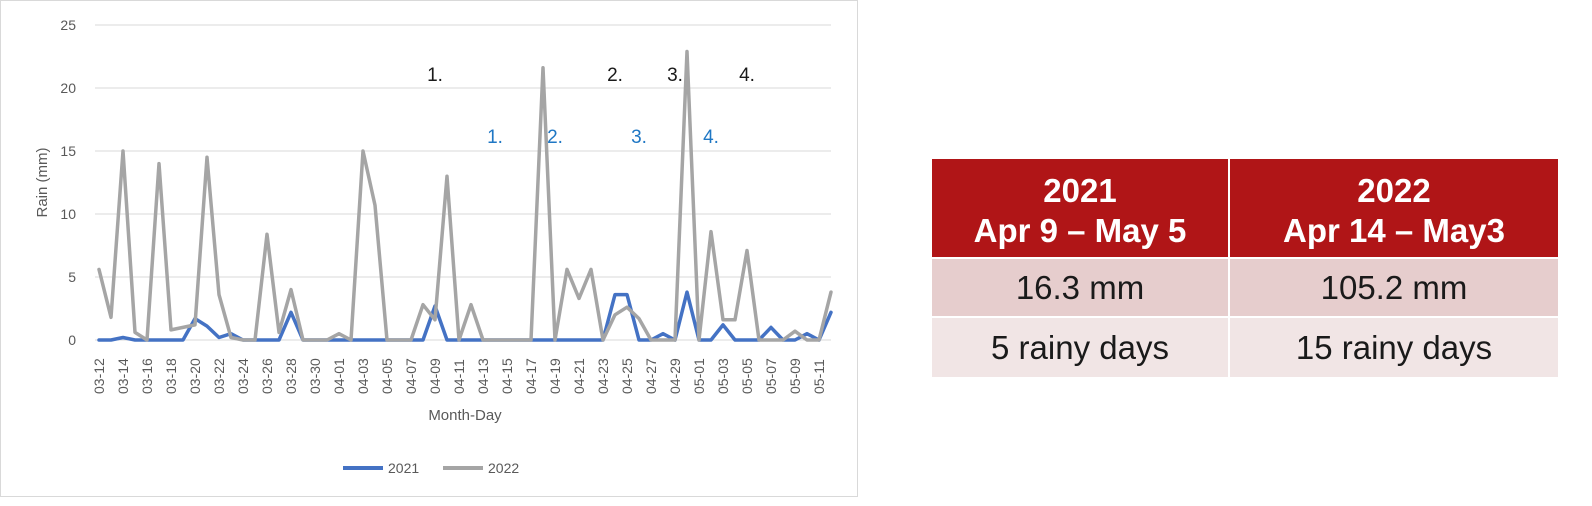 This screenshot has width=1592, height=506. What do you see at coordinates (72, 340) in the screenshot?
I see `y-tick-label: 0` at bounding box center [72, 340].